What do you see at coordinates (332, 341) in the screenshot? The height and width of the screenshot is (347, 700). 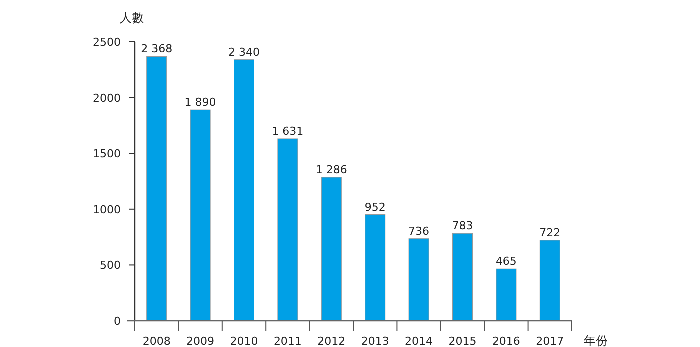 I see `x-tick-label: 2012` at bounding box center [332, 341].